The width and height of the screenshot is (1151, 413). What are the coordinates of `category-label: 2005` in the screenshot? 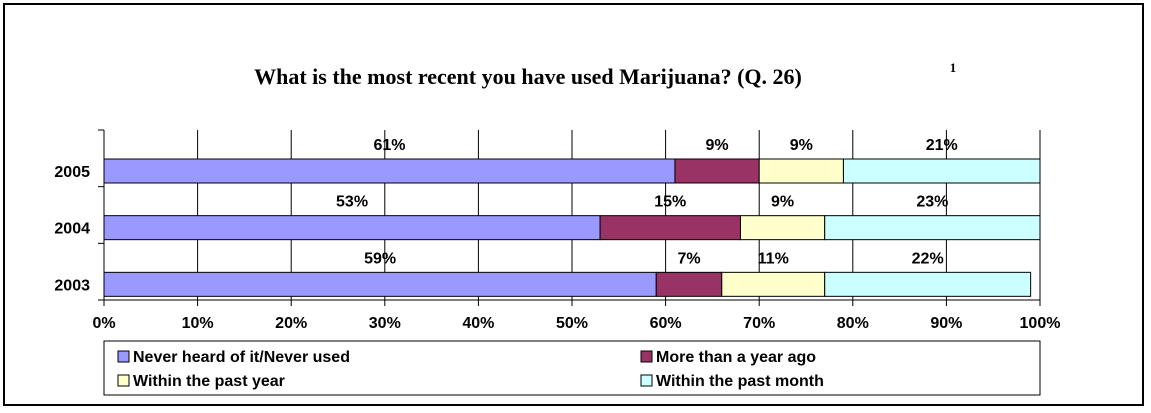 It's located at (72, 172).